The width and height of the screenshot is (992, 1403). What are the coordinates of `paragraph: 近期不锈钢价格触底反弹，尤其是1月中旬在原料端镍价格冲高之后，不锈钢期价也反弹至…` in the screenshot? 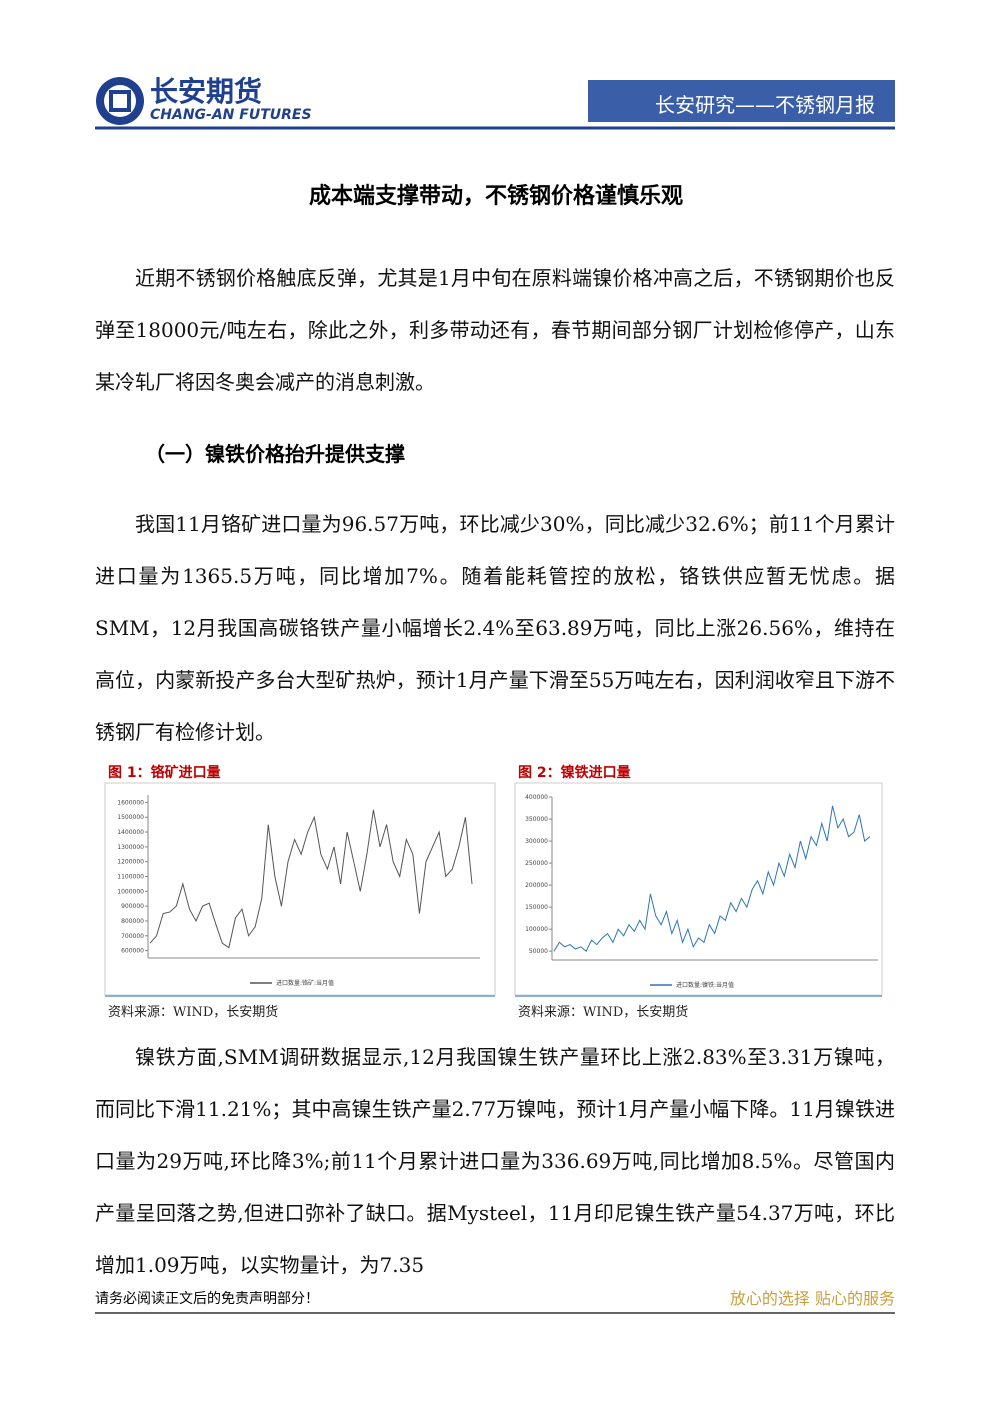 It's located at (495, 330).